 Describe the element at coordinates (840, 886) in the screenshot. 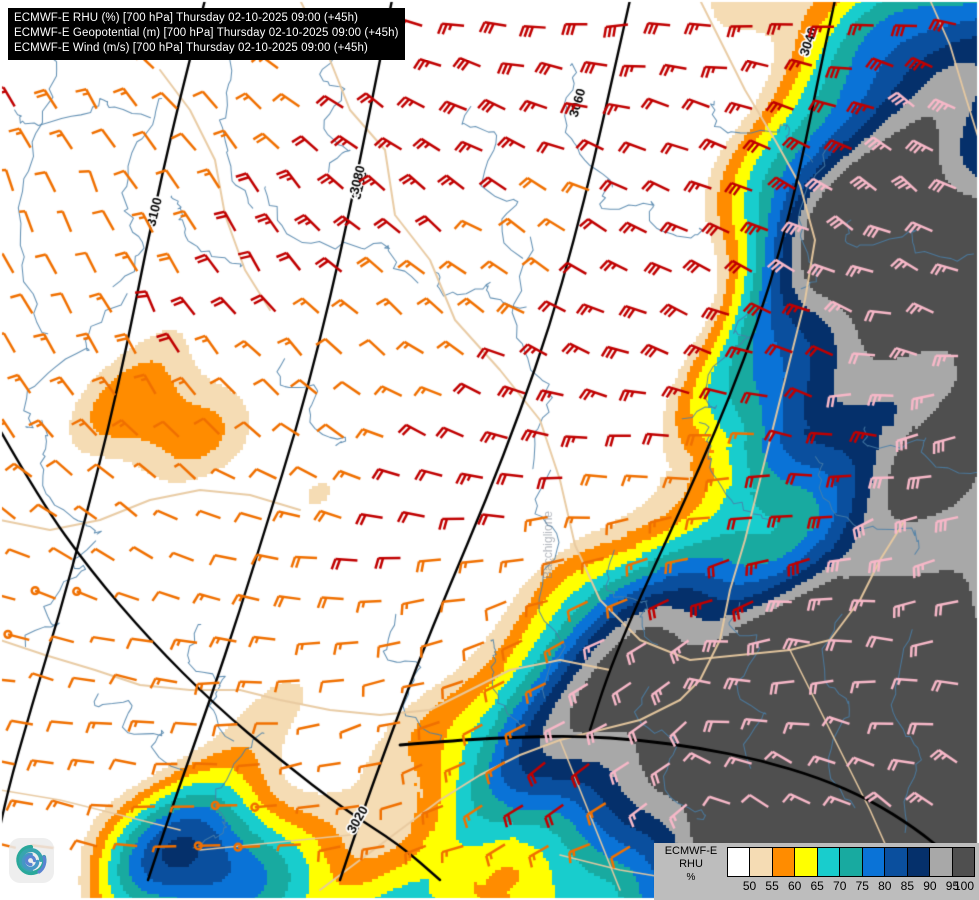

I see `legend-tick-70: 70` at that location.